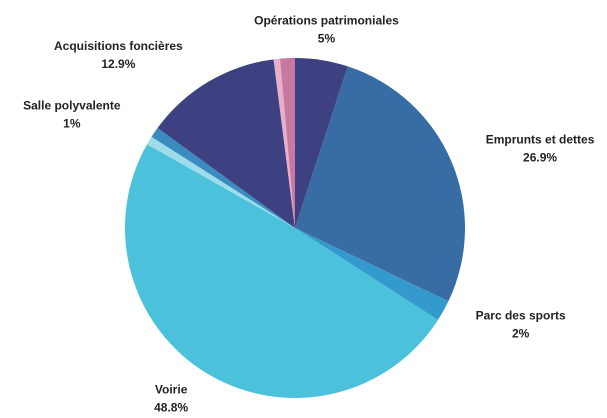  Describe the element at coordinates (540, 157) in the screenshot. I see `slice-value-label: 26.9%` at that location.